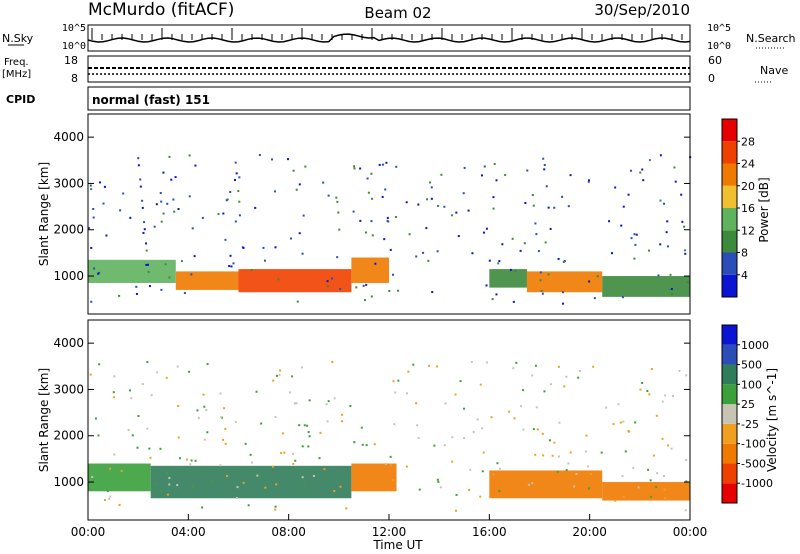 The image size is (800, 554). I want to click on nsearch-label: N.Search, so click(771, 38).